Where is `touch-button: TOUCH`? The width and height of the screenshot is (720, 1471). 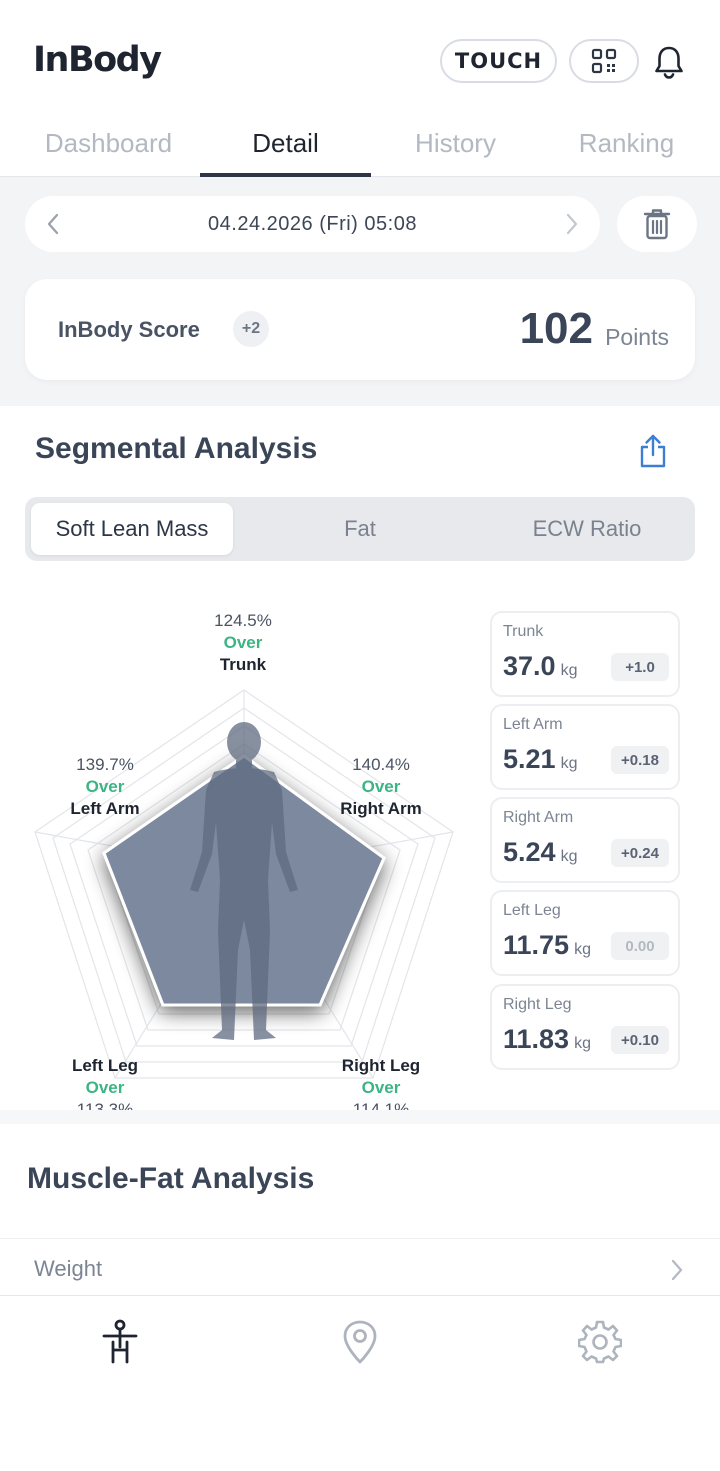 touch-button: TOUCH is located at coordinates (498, 61).